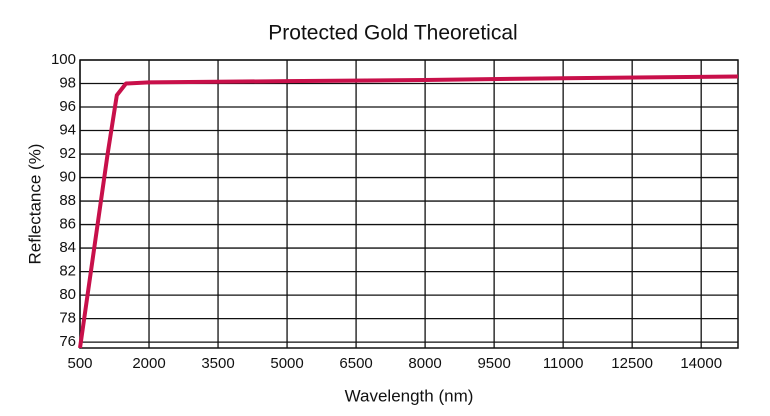 The height and width of the screenshot is (416, 770). What do you see at coordinates (63, 59) in the screenshot?
I see `y-tick-label: 100` at bounding box center [63, 59].